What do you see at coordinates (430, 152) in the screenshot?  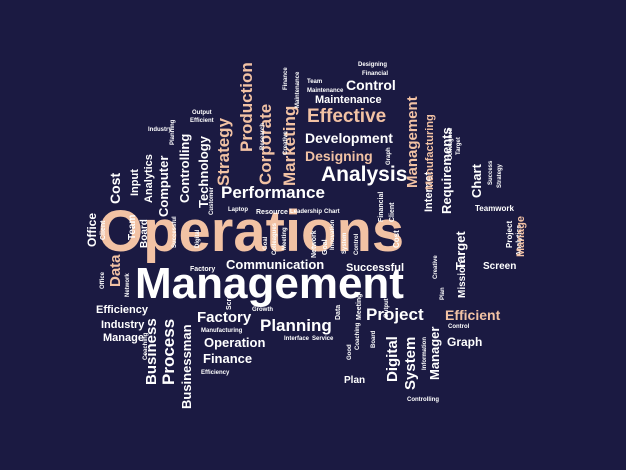 I see `word-manufacturing: Manufacturing` at bounding box center [430, 152].